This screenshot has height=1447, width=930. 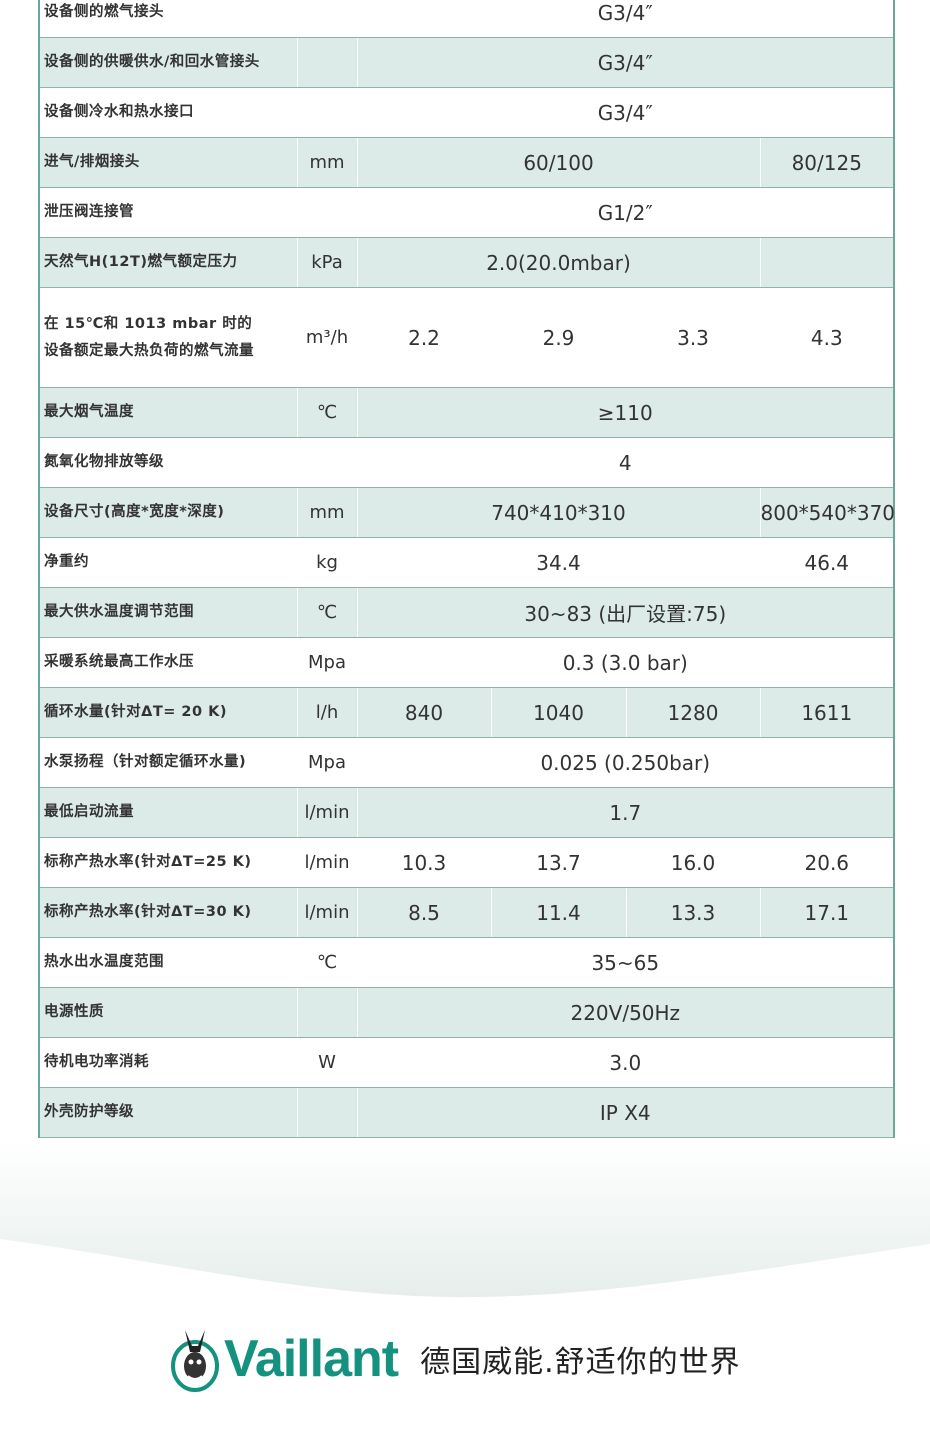 What do you see at coordinates (625, 1062) in the screenshot?
I see `spec-value: 3.0` at bounding box center [625, 1062].